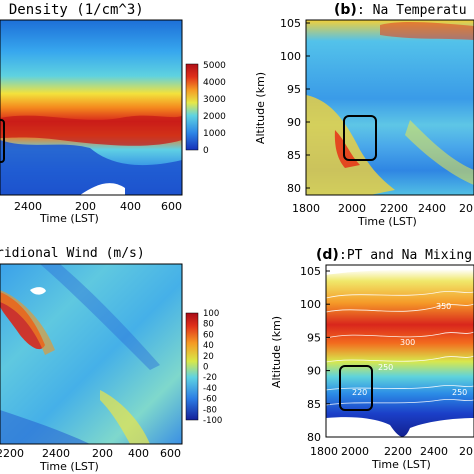 This screenshot has height=474, width=474. What do you see at coordinates (315, 354) in the screenshot?
I see `panel-d-yticks: 80 85 90 95 100 105` at bounding box center [315, 354].